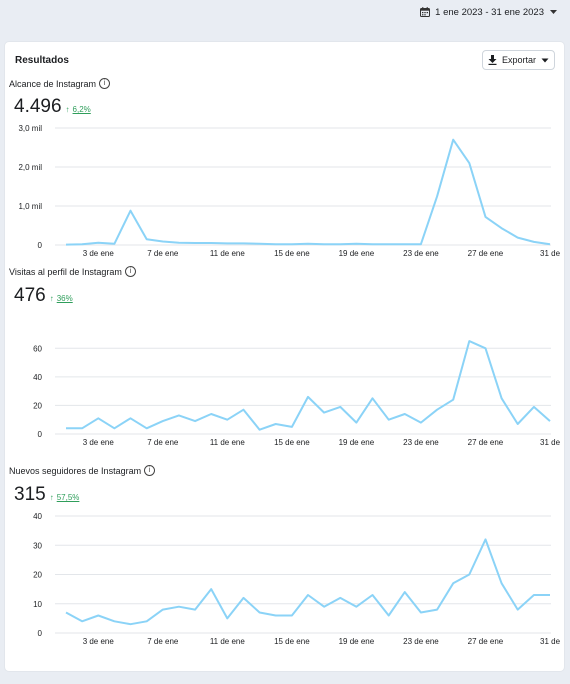  What do you see at coordinates (492, 60) in the screenshot?
I see `download-icon` at bounding box center [492, 60].